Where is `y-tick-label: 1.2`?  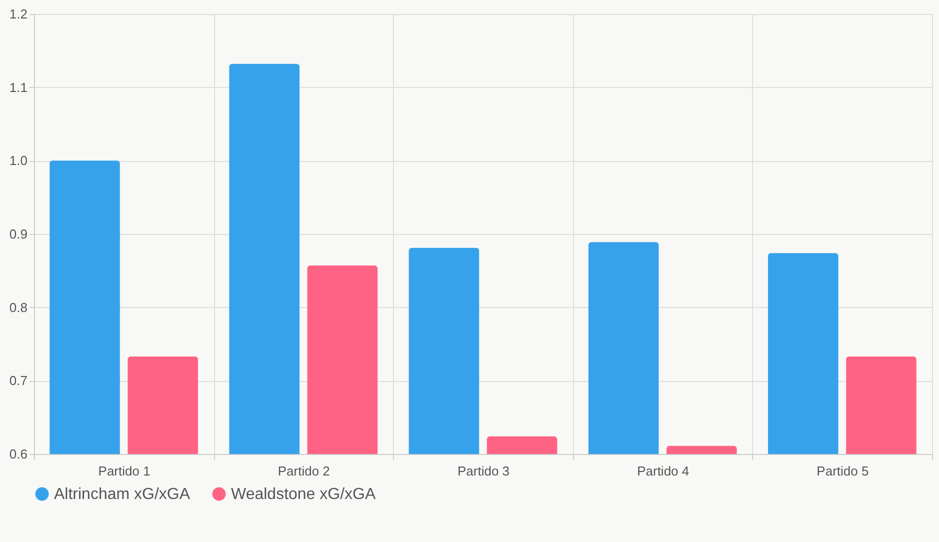
y-tick-label: 1.2 is located at coordinates (18, 14).